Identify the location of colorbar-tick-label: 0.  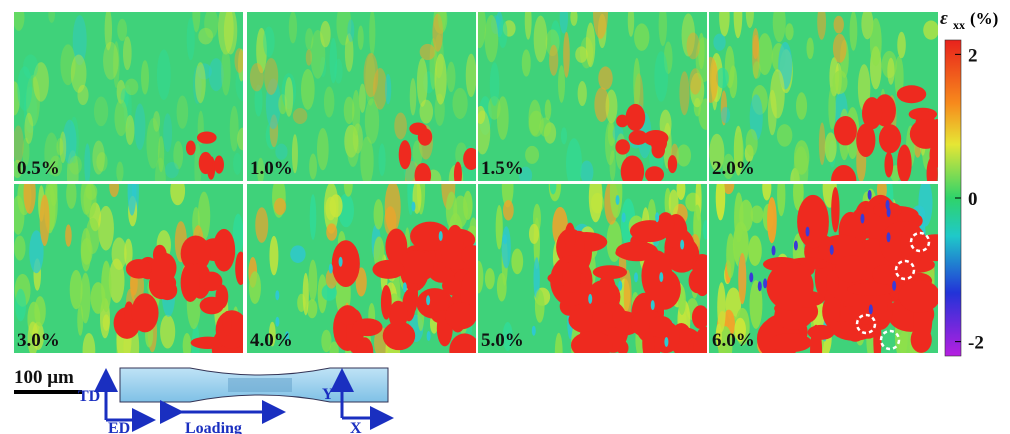
(973, 199).